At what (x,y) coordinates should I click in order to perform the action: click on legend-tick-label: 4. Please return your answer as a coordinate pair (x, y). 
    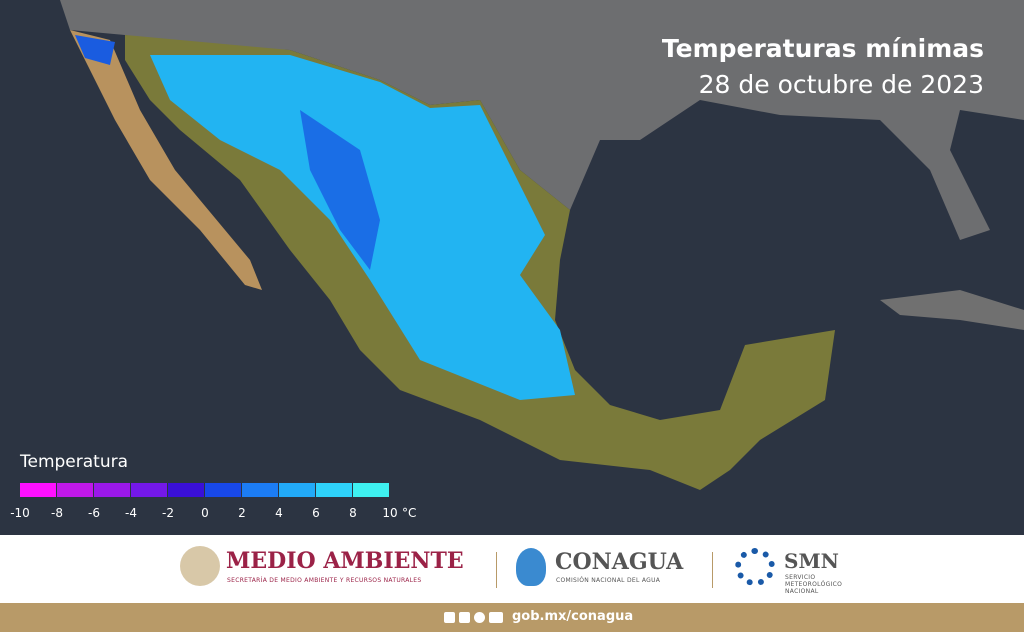
    Looking at the image, I should click on (279, 513).